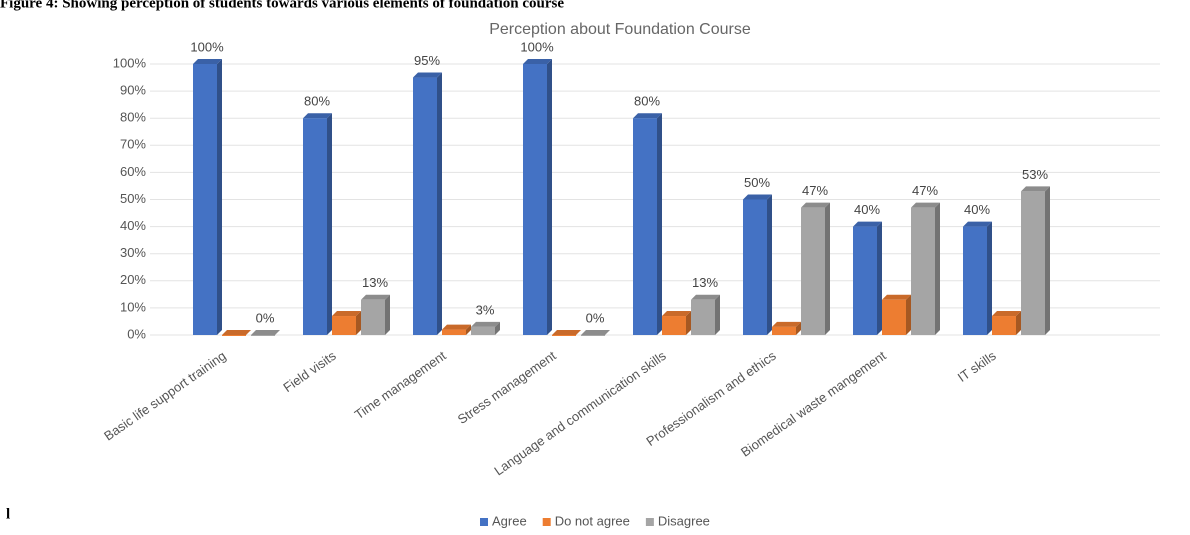  I want to click on y-tick-label: 0%, so click(136, 333).